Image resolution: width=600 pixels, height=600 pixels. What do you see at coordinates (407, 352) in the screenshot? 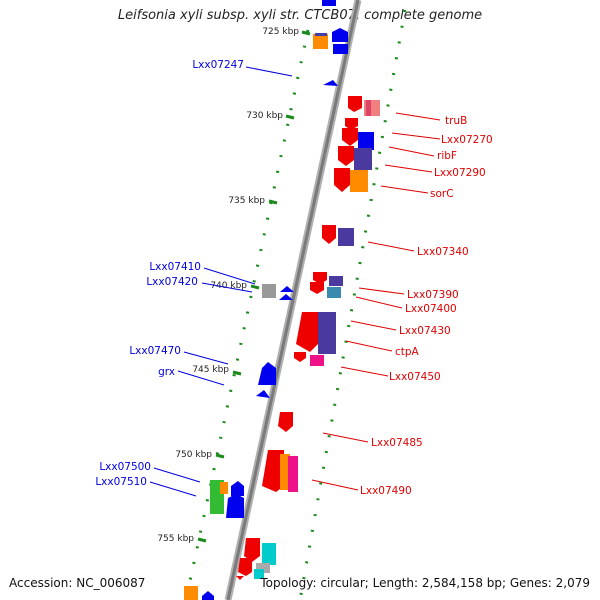
I see `gene-label-right: ctpA` at bounding box center [407, 352].